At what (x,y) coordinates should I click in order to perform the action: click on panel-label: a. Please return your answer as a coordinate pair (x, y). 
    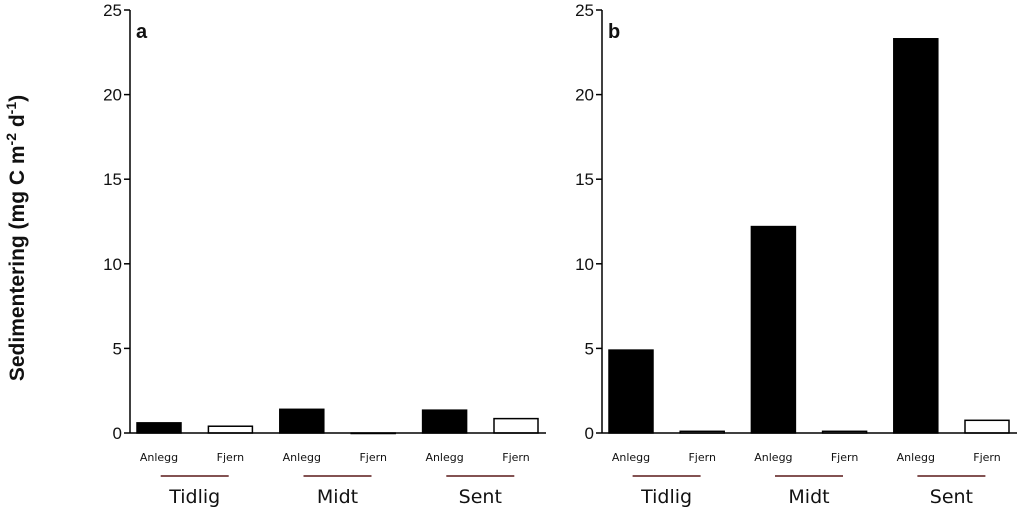
    Looking at the image, I should click on (142, 32).